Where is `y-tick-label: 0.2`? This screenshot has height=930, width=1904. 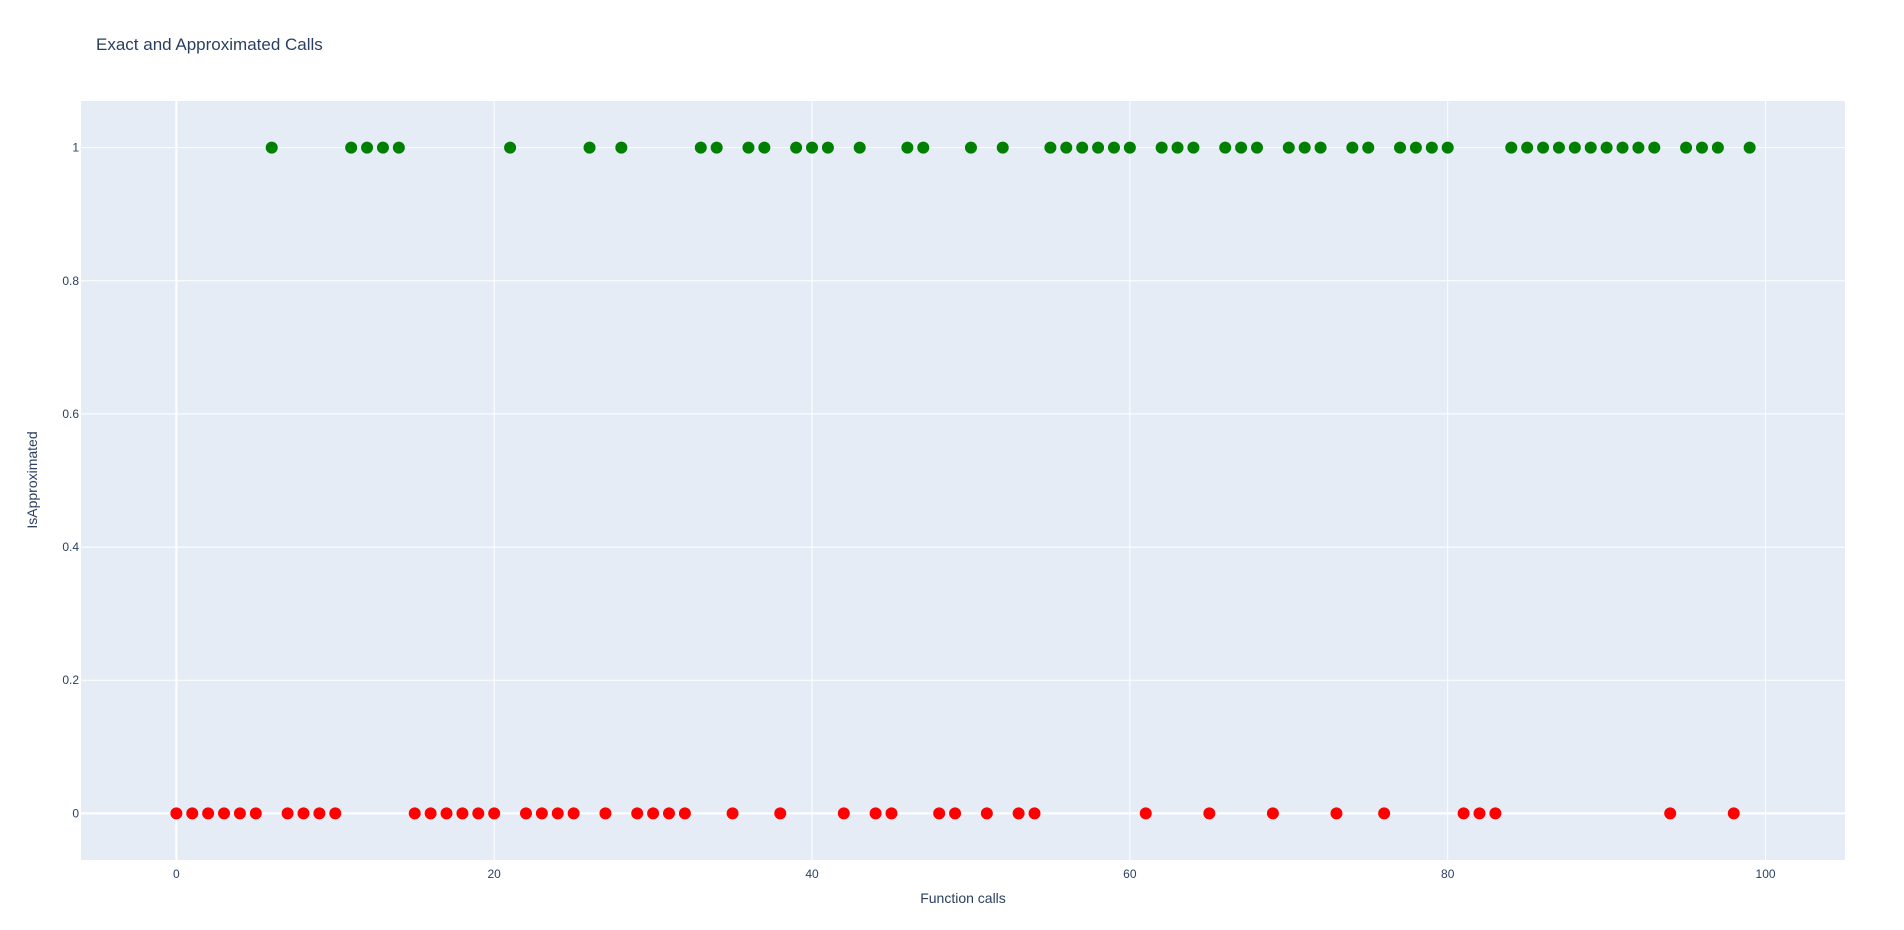
y-tick-label: 0.2 is located at coordinates (70, 680).